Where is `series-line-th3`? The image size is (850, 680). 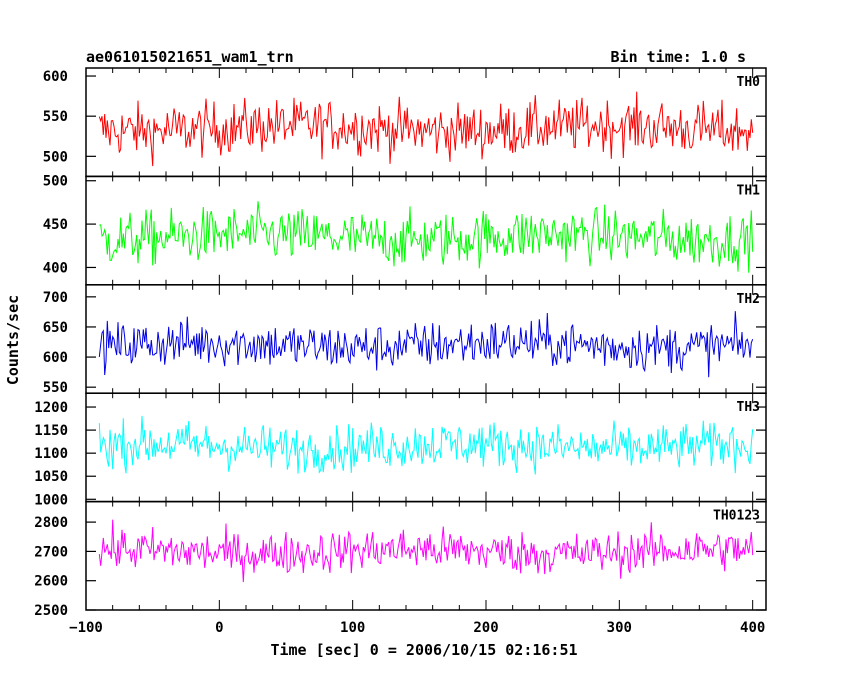
series-line-th3 is located at coordinates (426, 445).